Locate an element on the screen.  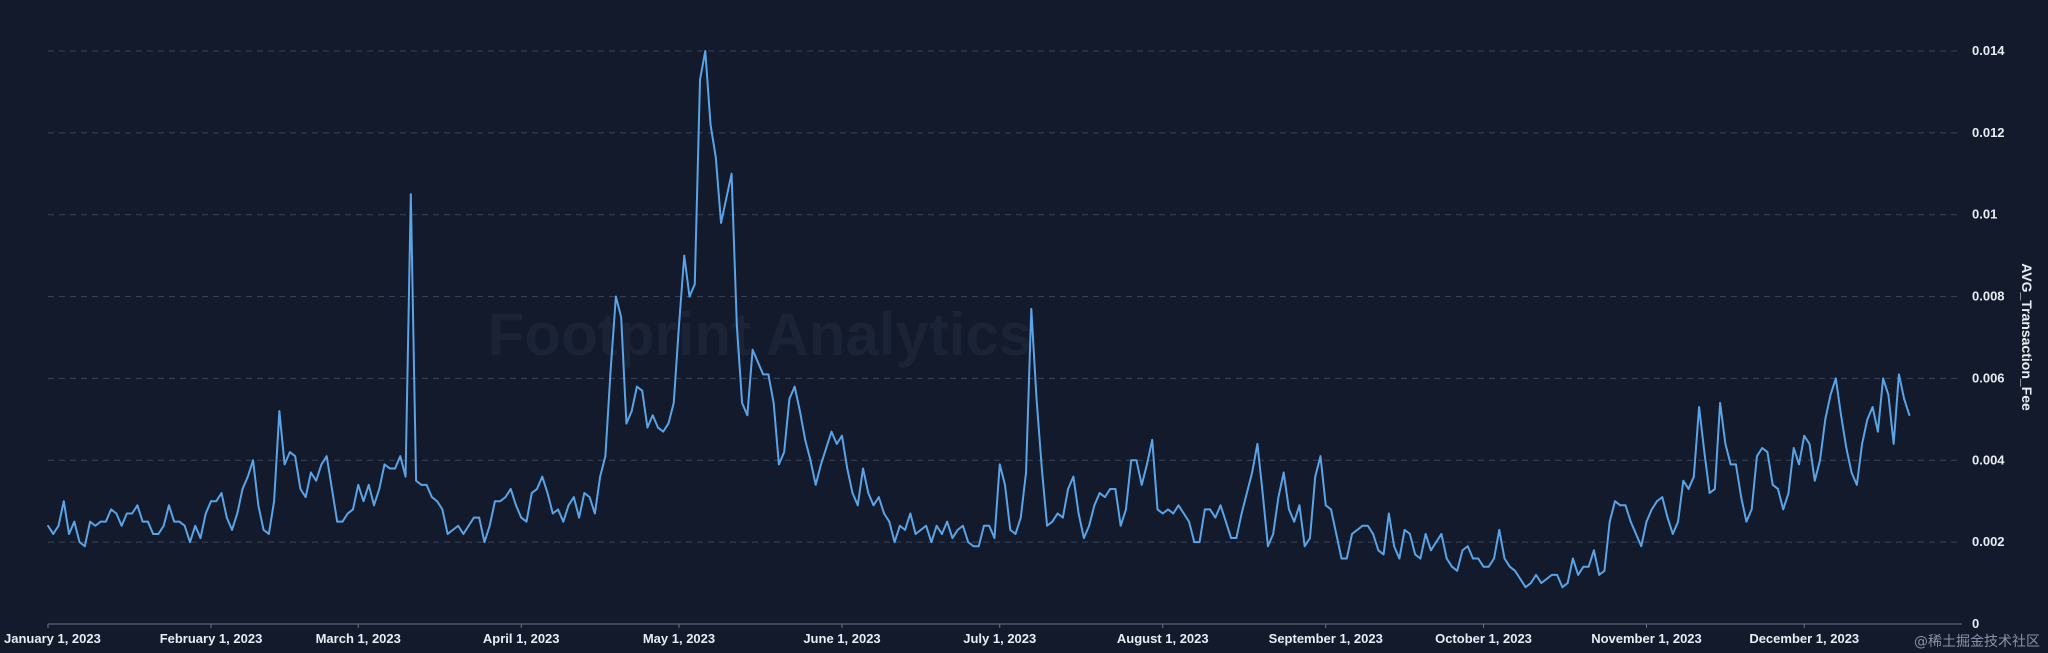
corner-watermark: @稀土掘金技术社区 is located at coordinates (1977, 642).